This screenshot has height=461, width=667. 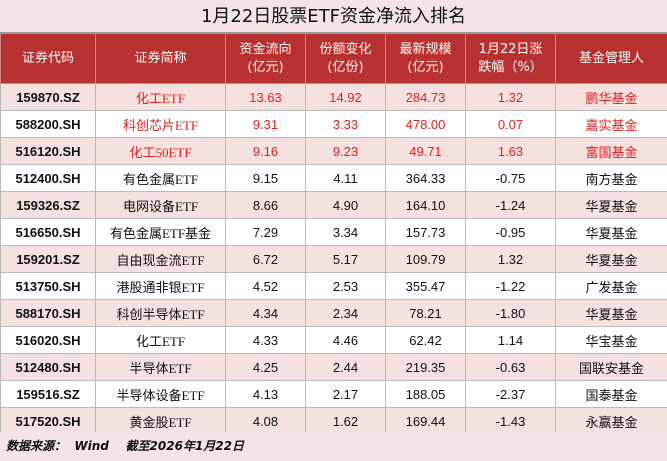 I want to click on table-cell: 2.44, so click(x=345, y=367).